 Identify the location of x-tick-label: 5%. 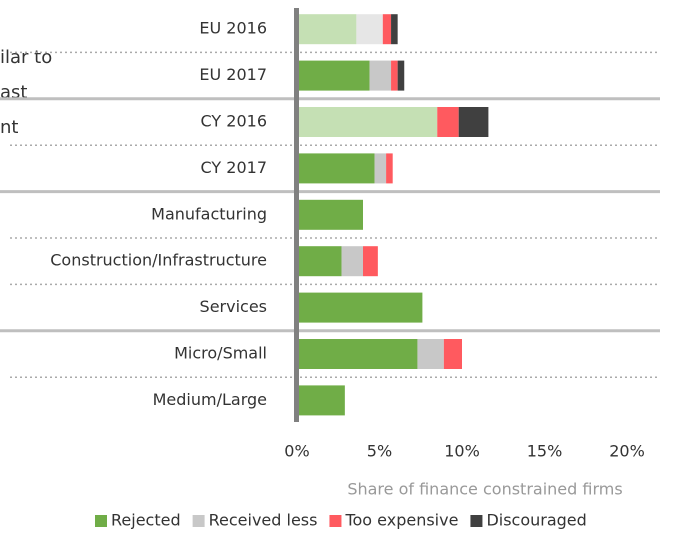
(379, 451).